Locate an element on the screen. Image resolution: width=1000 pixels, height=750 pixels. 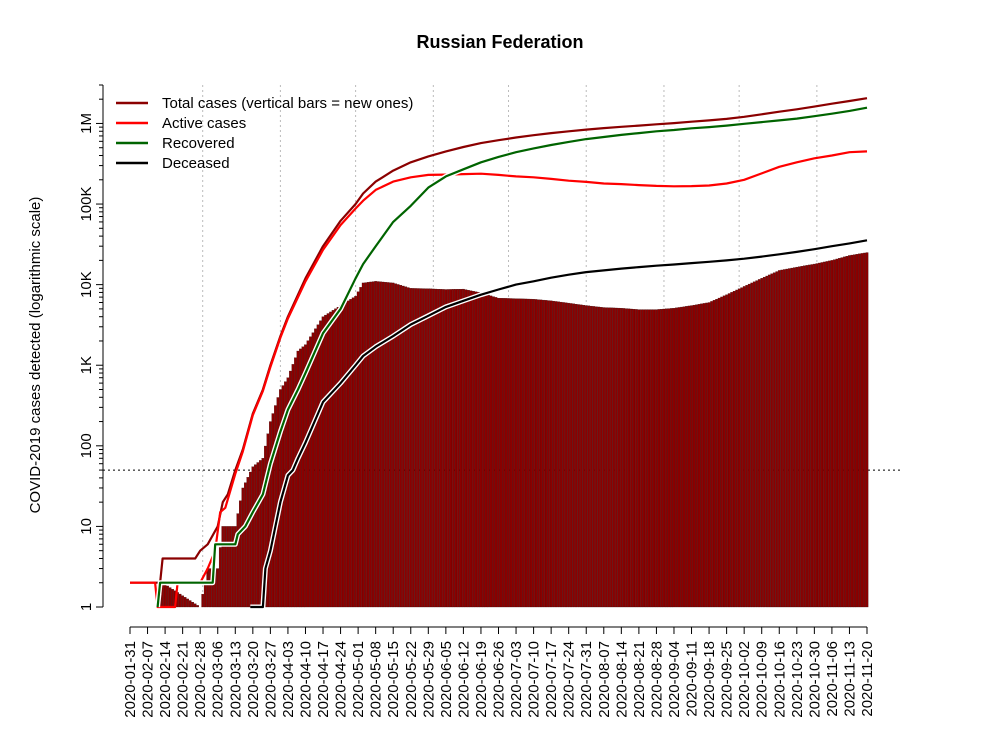
x-tick-label: 2020-05-08 is located at coordinates (376, 679).